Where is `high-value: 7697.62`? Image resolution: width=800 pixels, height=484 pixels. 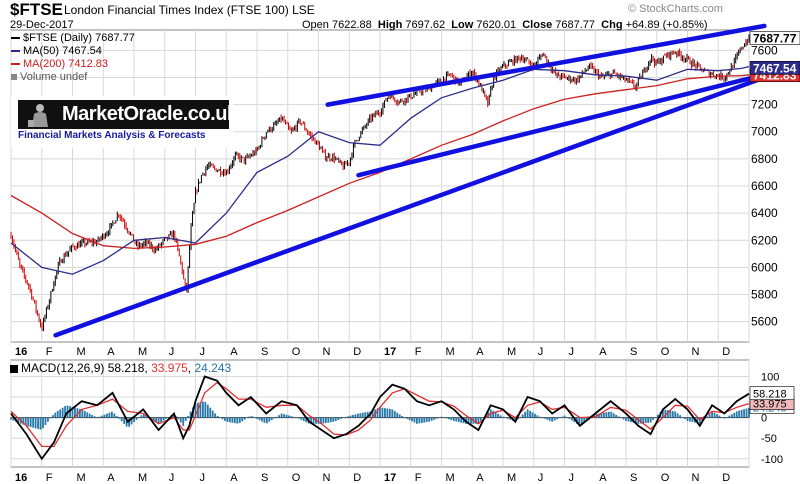 high-value: 7697.62 is located at coordinates (425, 25).